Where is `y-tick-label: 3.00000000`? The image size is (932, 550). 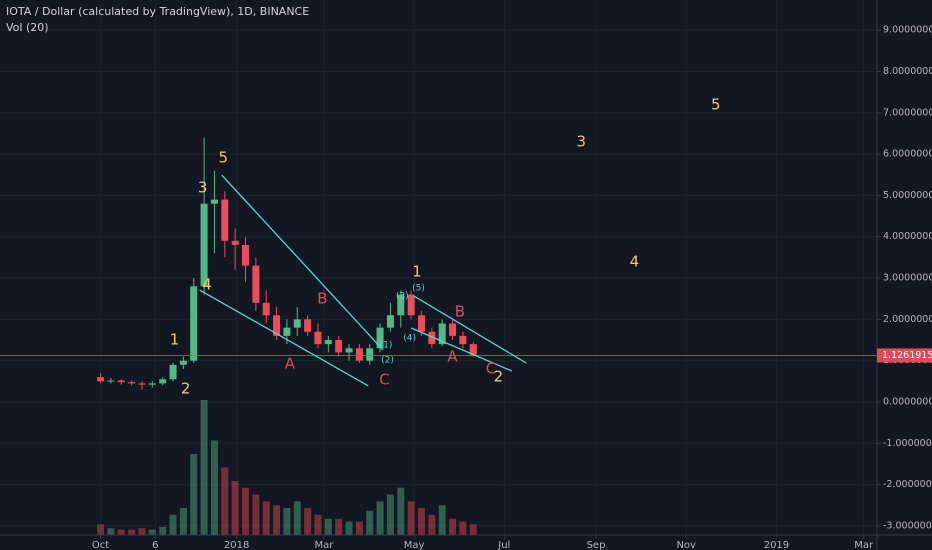
y-tick-label: 3.00000000 is located at coordinates (907, 278).